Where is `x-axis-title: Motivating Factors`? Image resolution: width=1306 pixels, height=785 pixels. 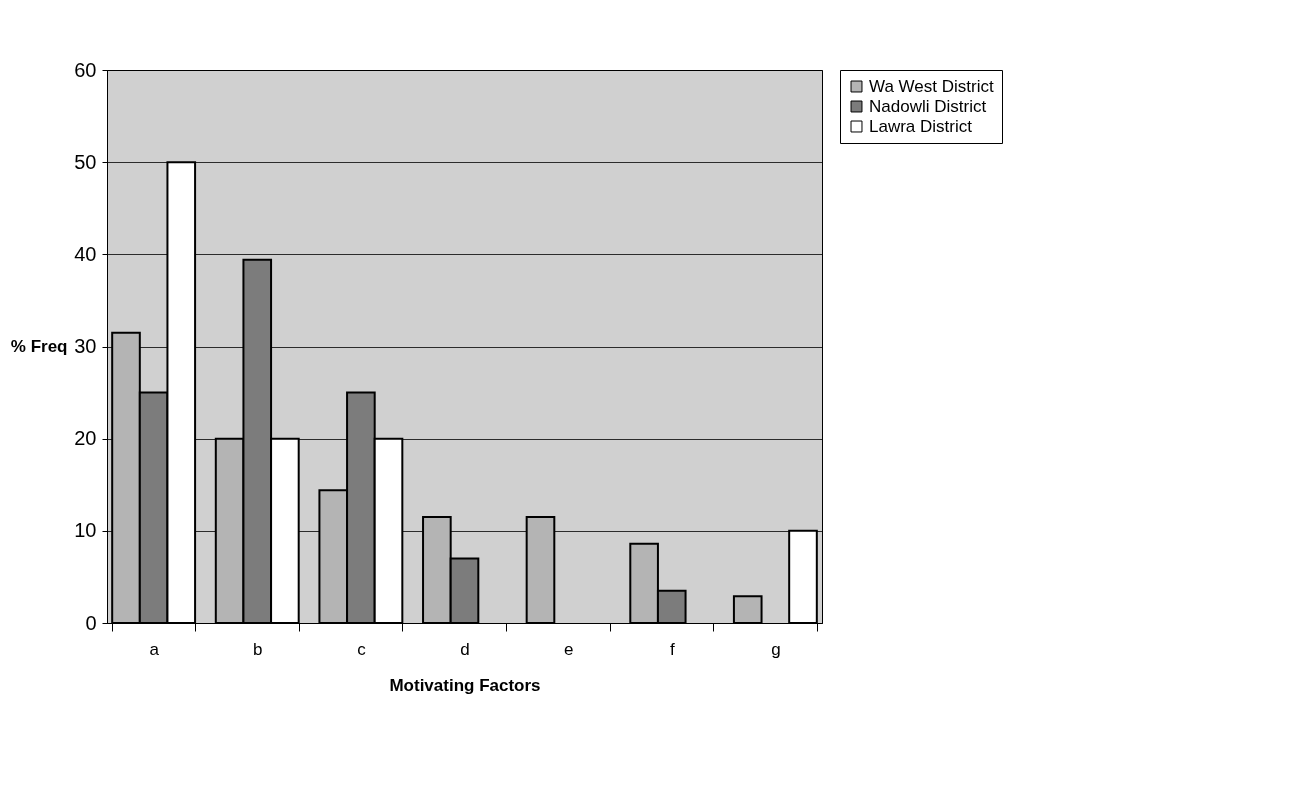
x-axis-title: Motivating Factors is located at coordinates (465, 685).